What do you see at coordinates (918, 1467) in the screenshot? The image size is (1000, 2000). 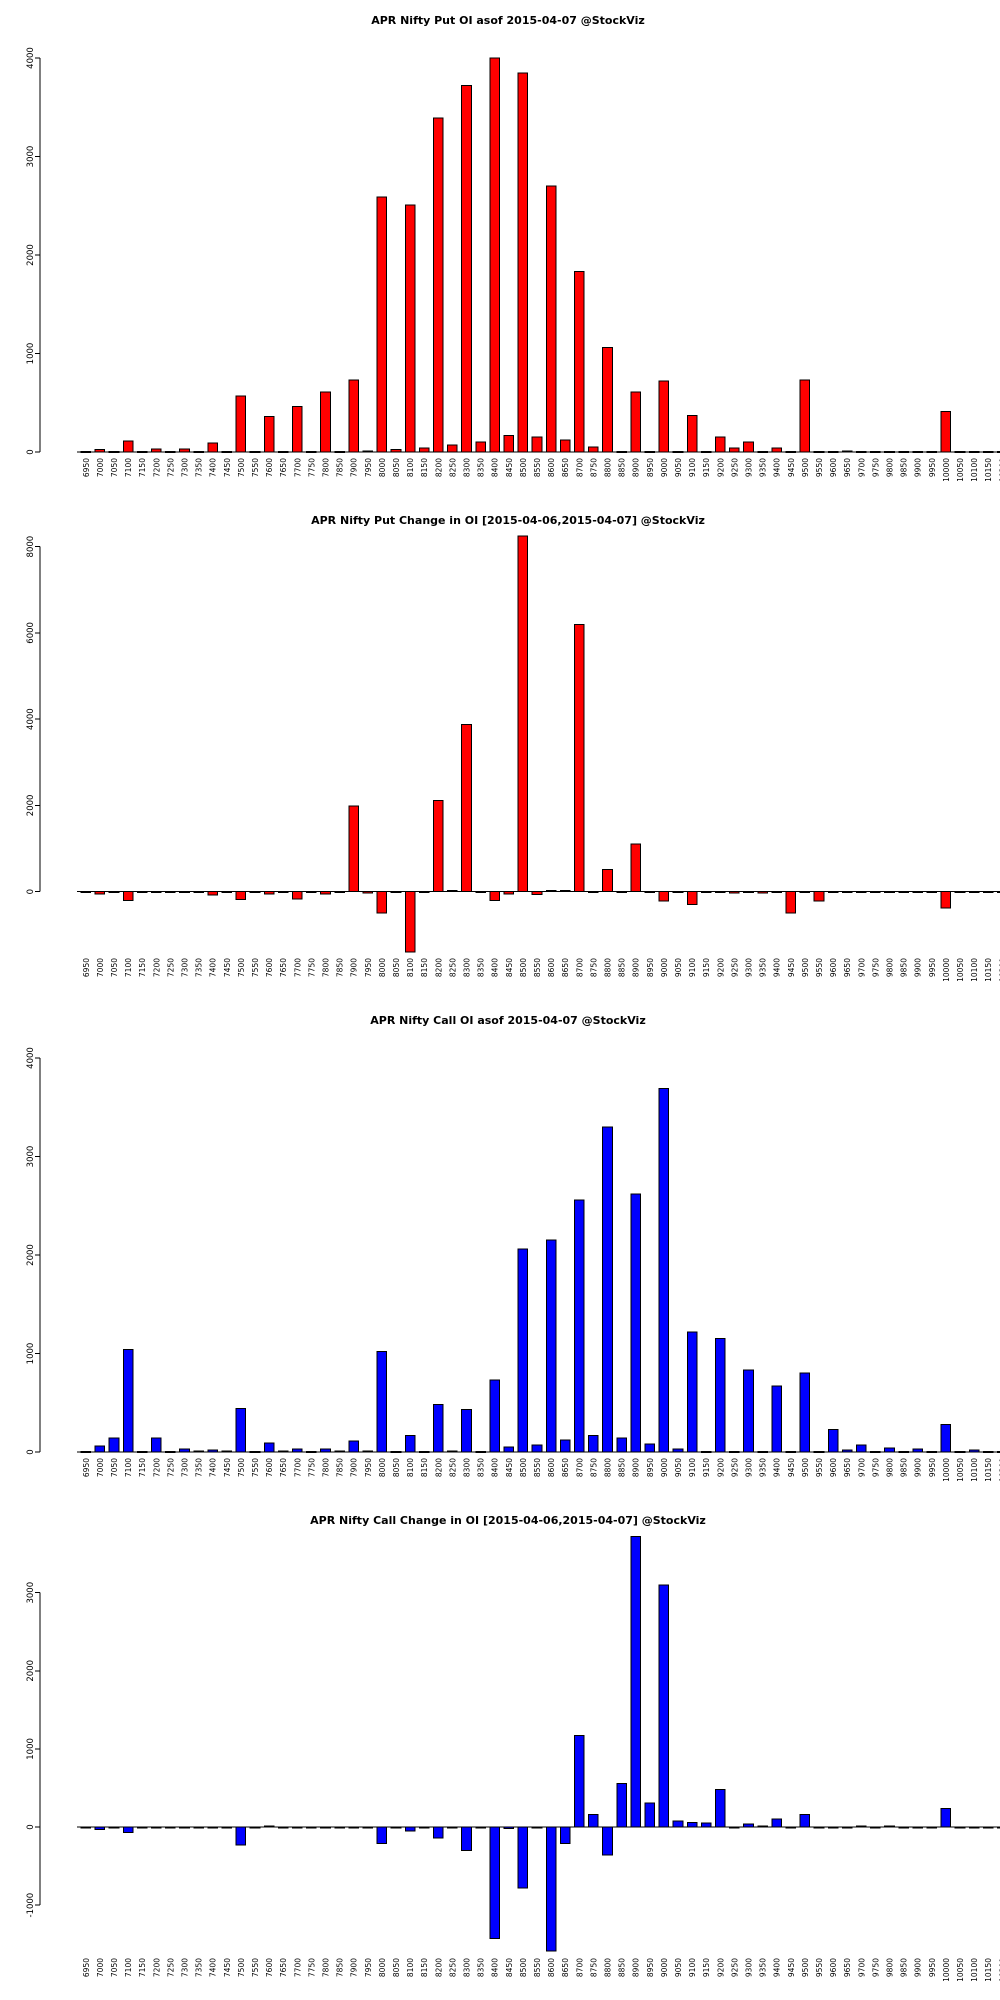 I see `x-tick-label: 9900` at bounding box center [918, 1467].